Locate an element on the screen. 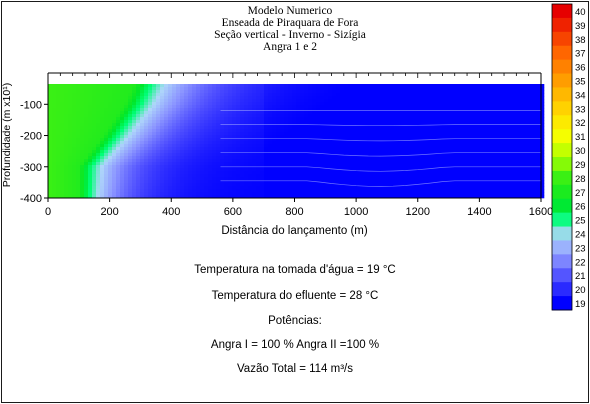 This screenshot has width=590, height=404. powers-values: Angra I = 100 % Angra II =100 % is located at coordinates (295, 345).